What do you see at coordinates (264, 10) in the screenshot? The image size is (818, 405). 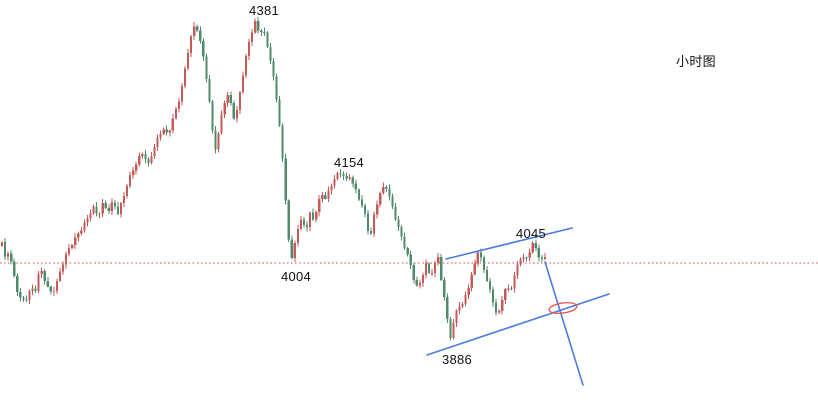 I see `price-label-4381: 4381` at bounding box center [264, 10].